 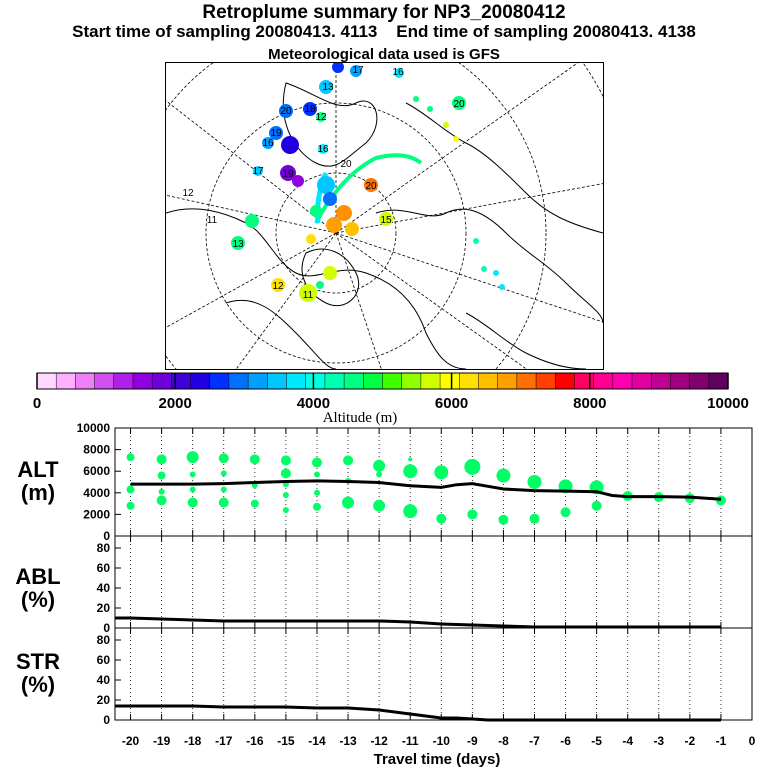 I want to click on x-tick-label: -1, so click(x=721, y=741).